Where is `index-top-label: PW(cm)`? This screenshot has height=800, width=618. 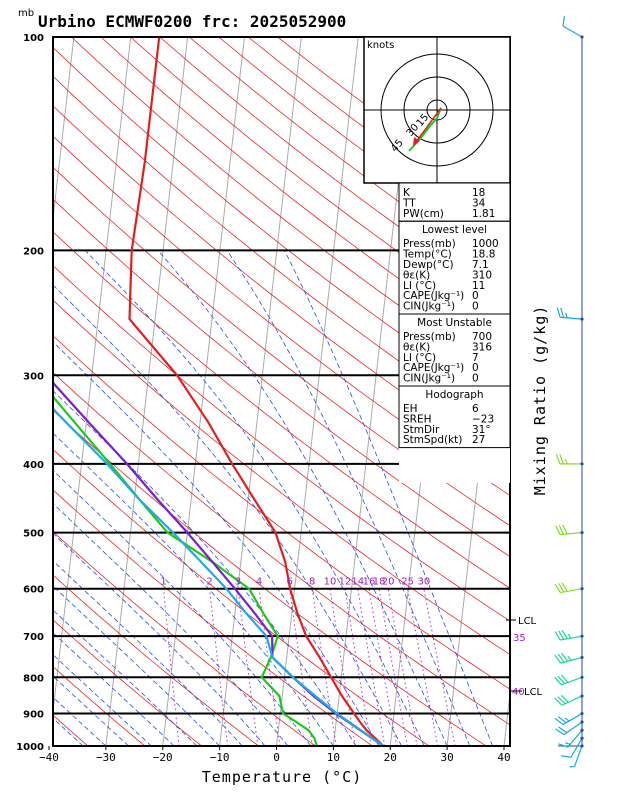 index-top-label: PW(cm) is located at coordinates (423, 214).